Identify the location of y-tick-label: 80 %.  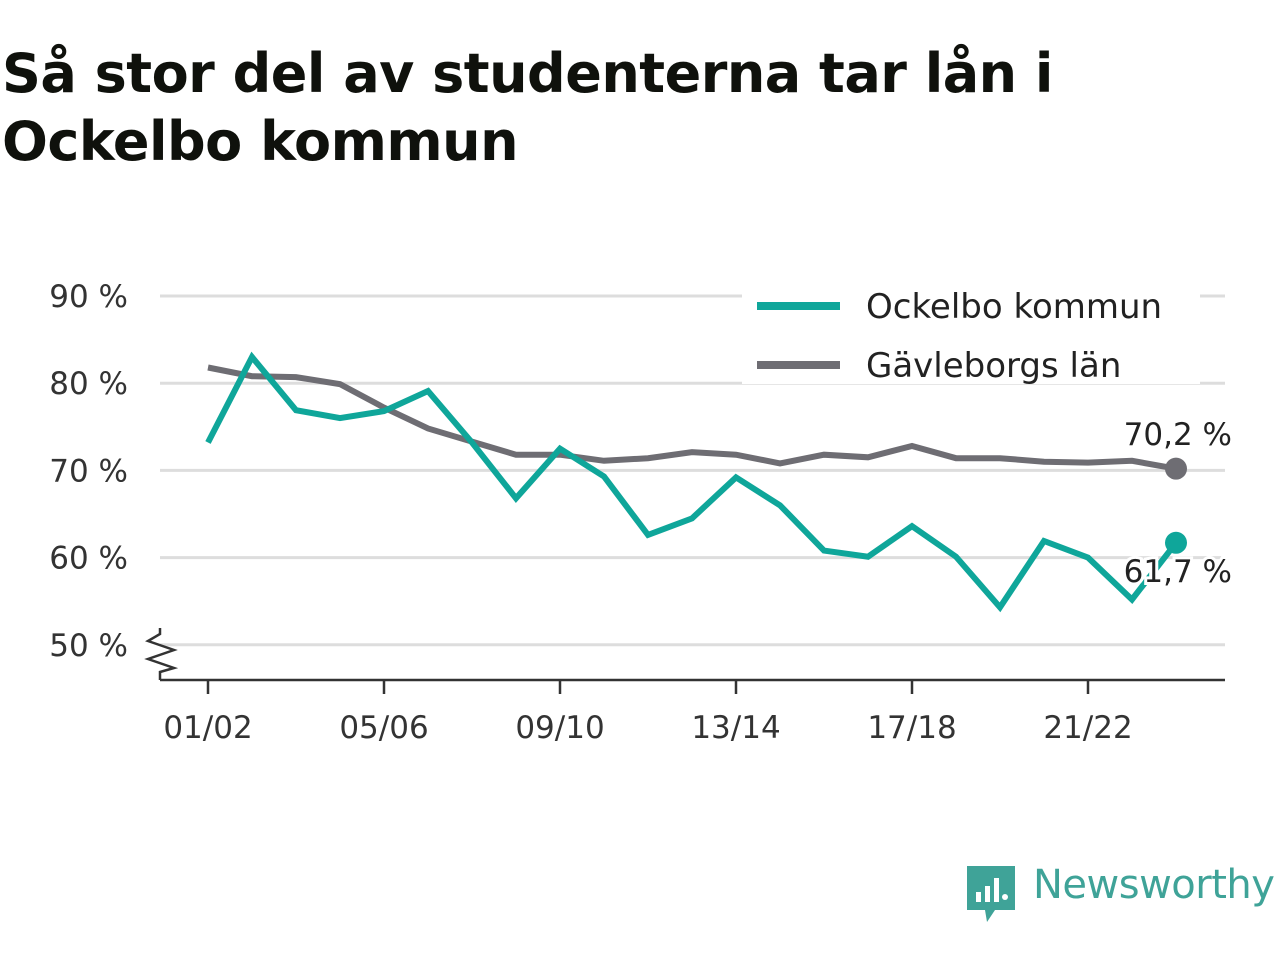
(88, 384).